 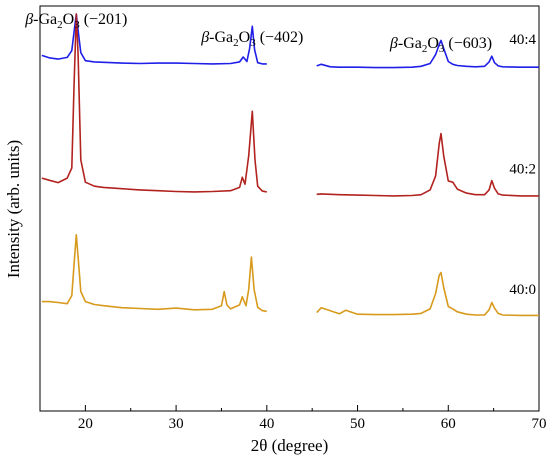 What do you see at coordinates (440, 45) in the screenshot?
I see `peak-label: β-Ga2O3 (−603)` at bounding box center [440, 45].